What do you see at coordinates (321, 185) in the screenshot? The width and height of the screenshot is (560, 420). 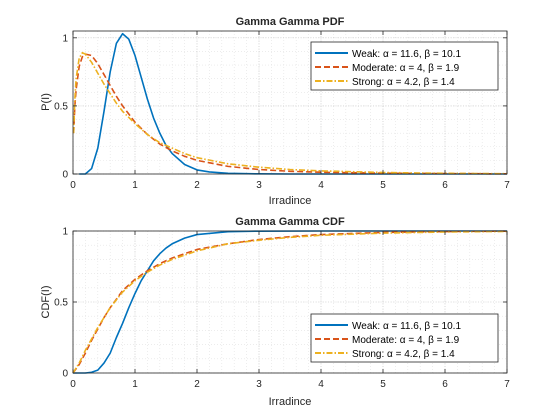 I see `pdf-x-tick-label: 4` at bounding box center [321, 185].